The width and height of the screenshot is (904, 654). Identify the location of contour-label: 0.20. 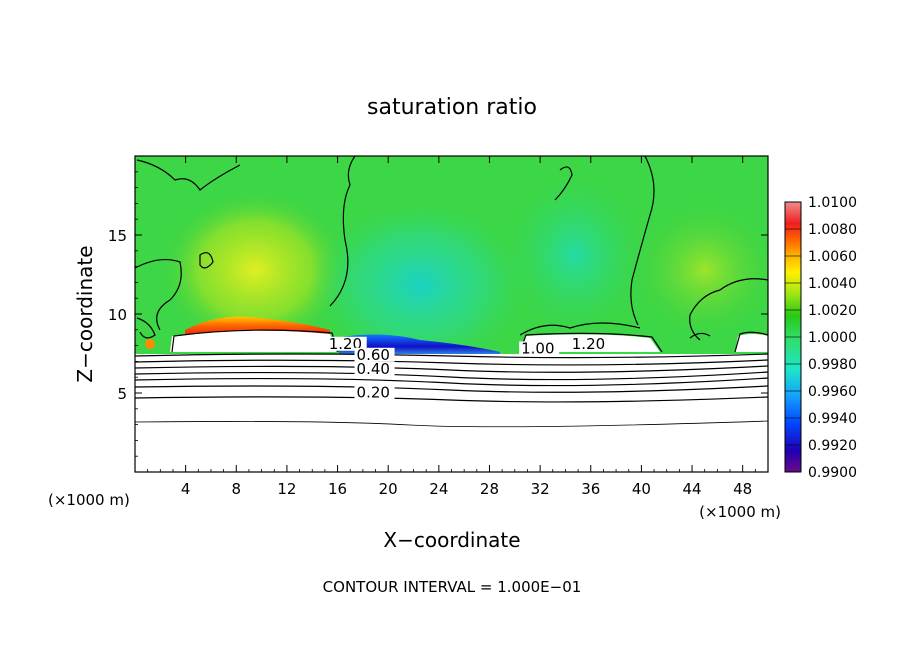
(373, 393).